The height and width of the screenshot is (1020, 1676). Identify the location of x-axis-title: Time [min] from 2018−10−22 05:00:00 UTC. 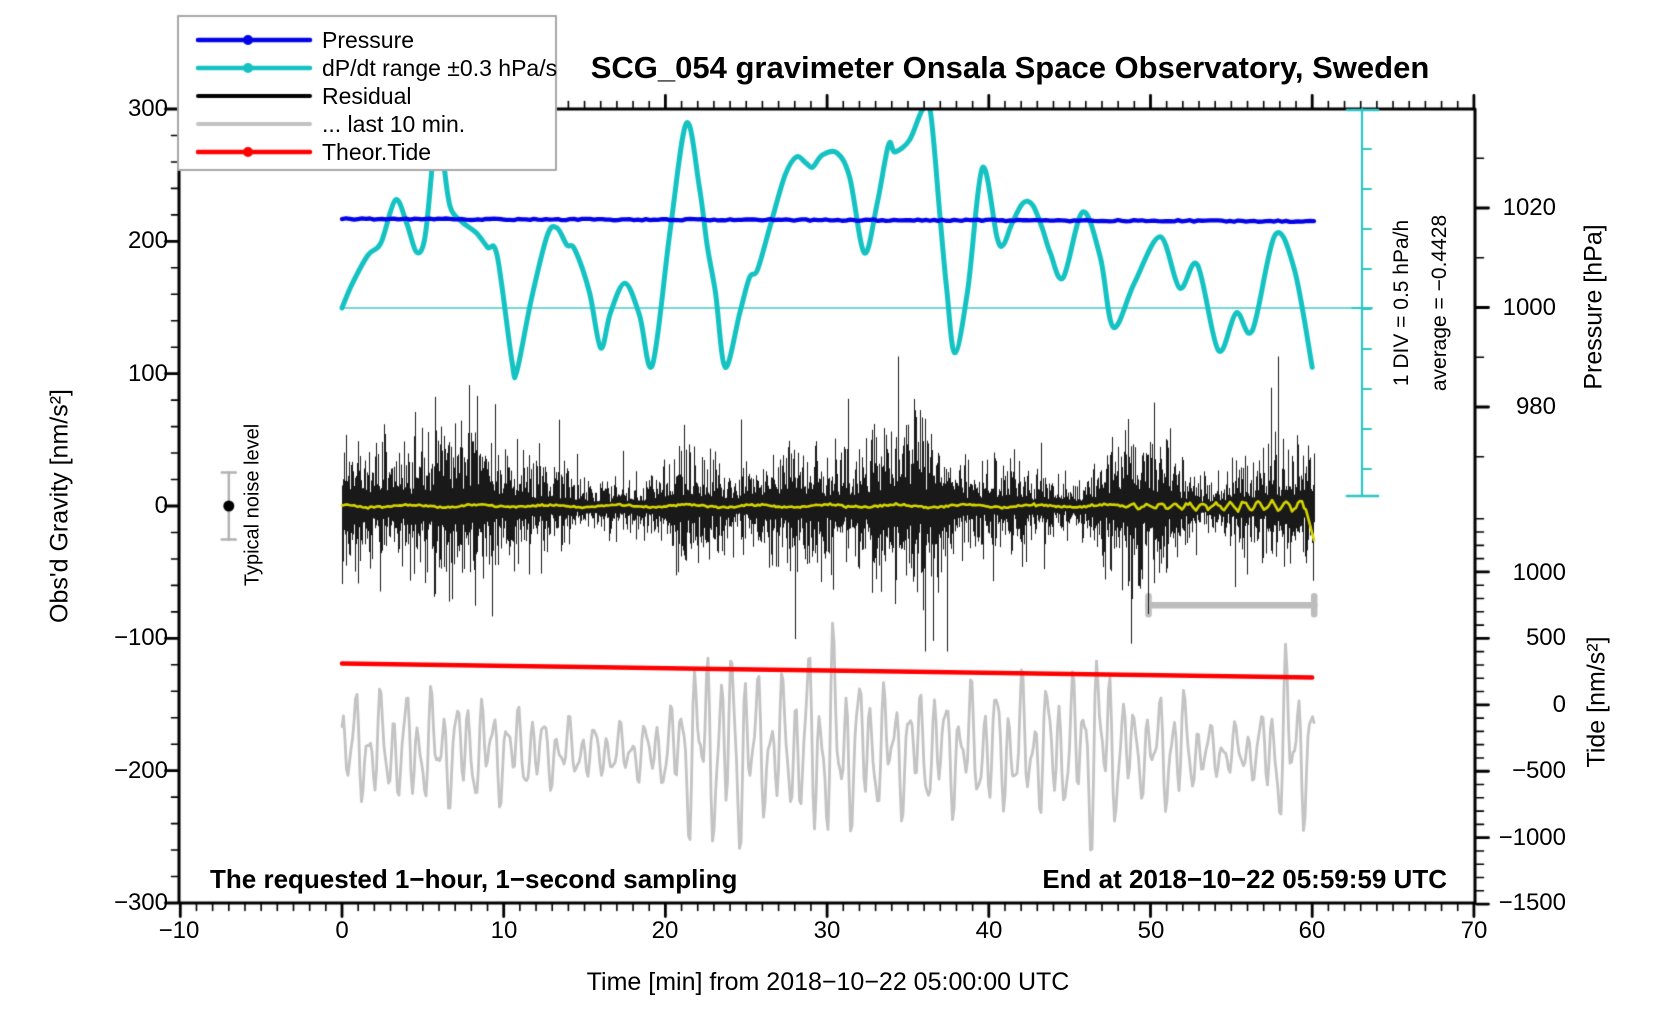
(828, 982).